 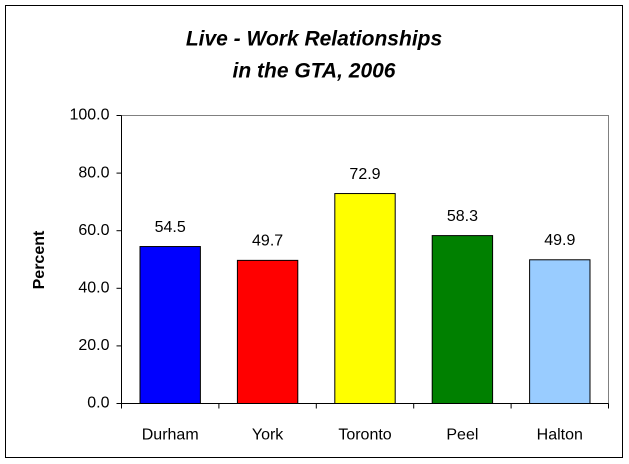 I want to click on data-label: 72.9, so click(x=364, y=174).